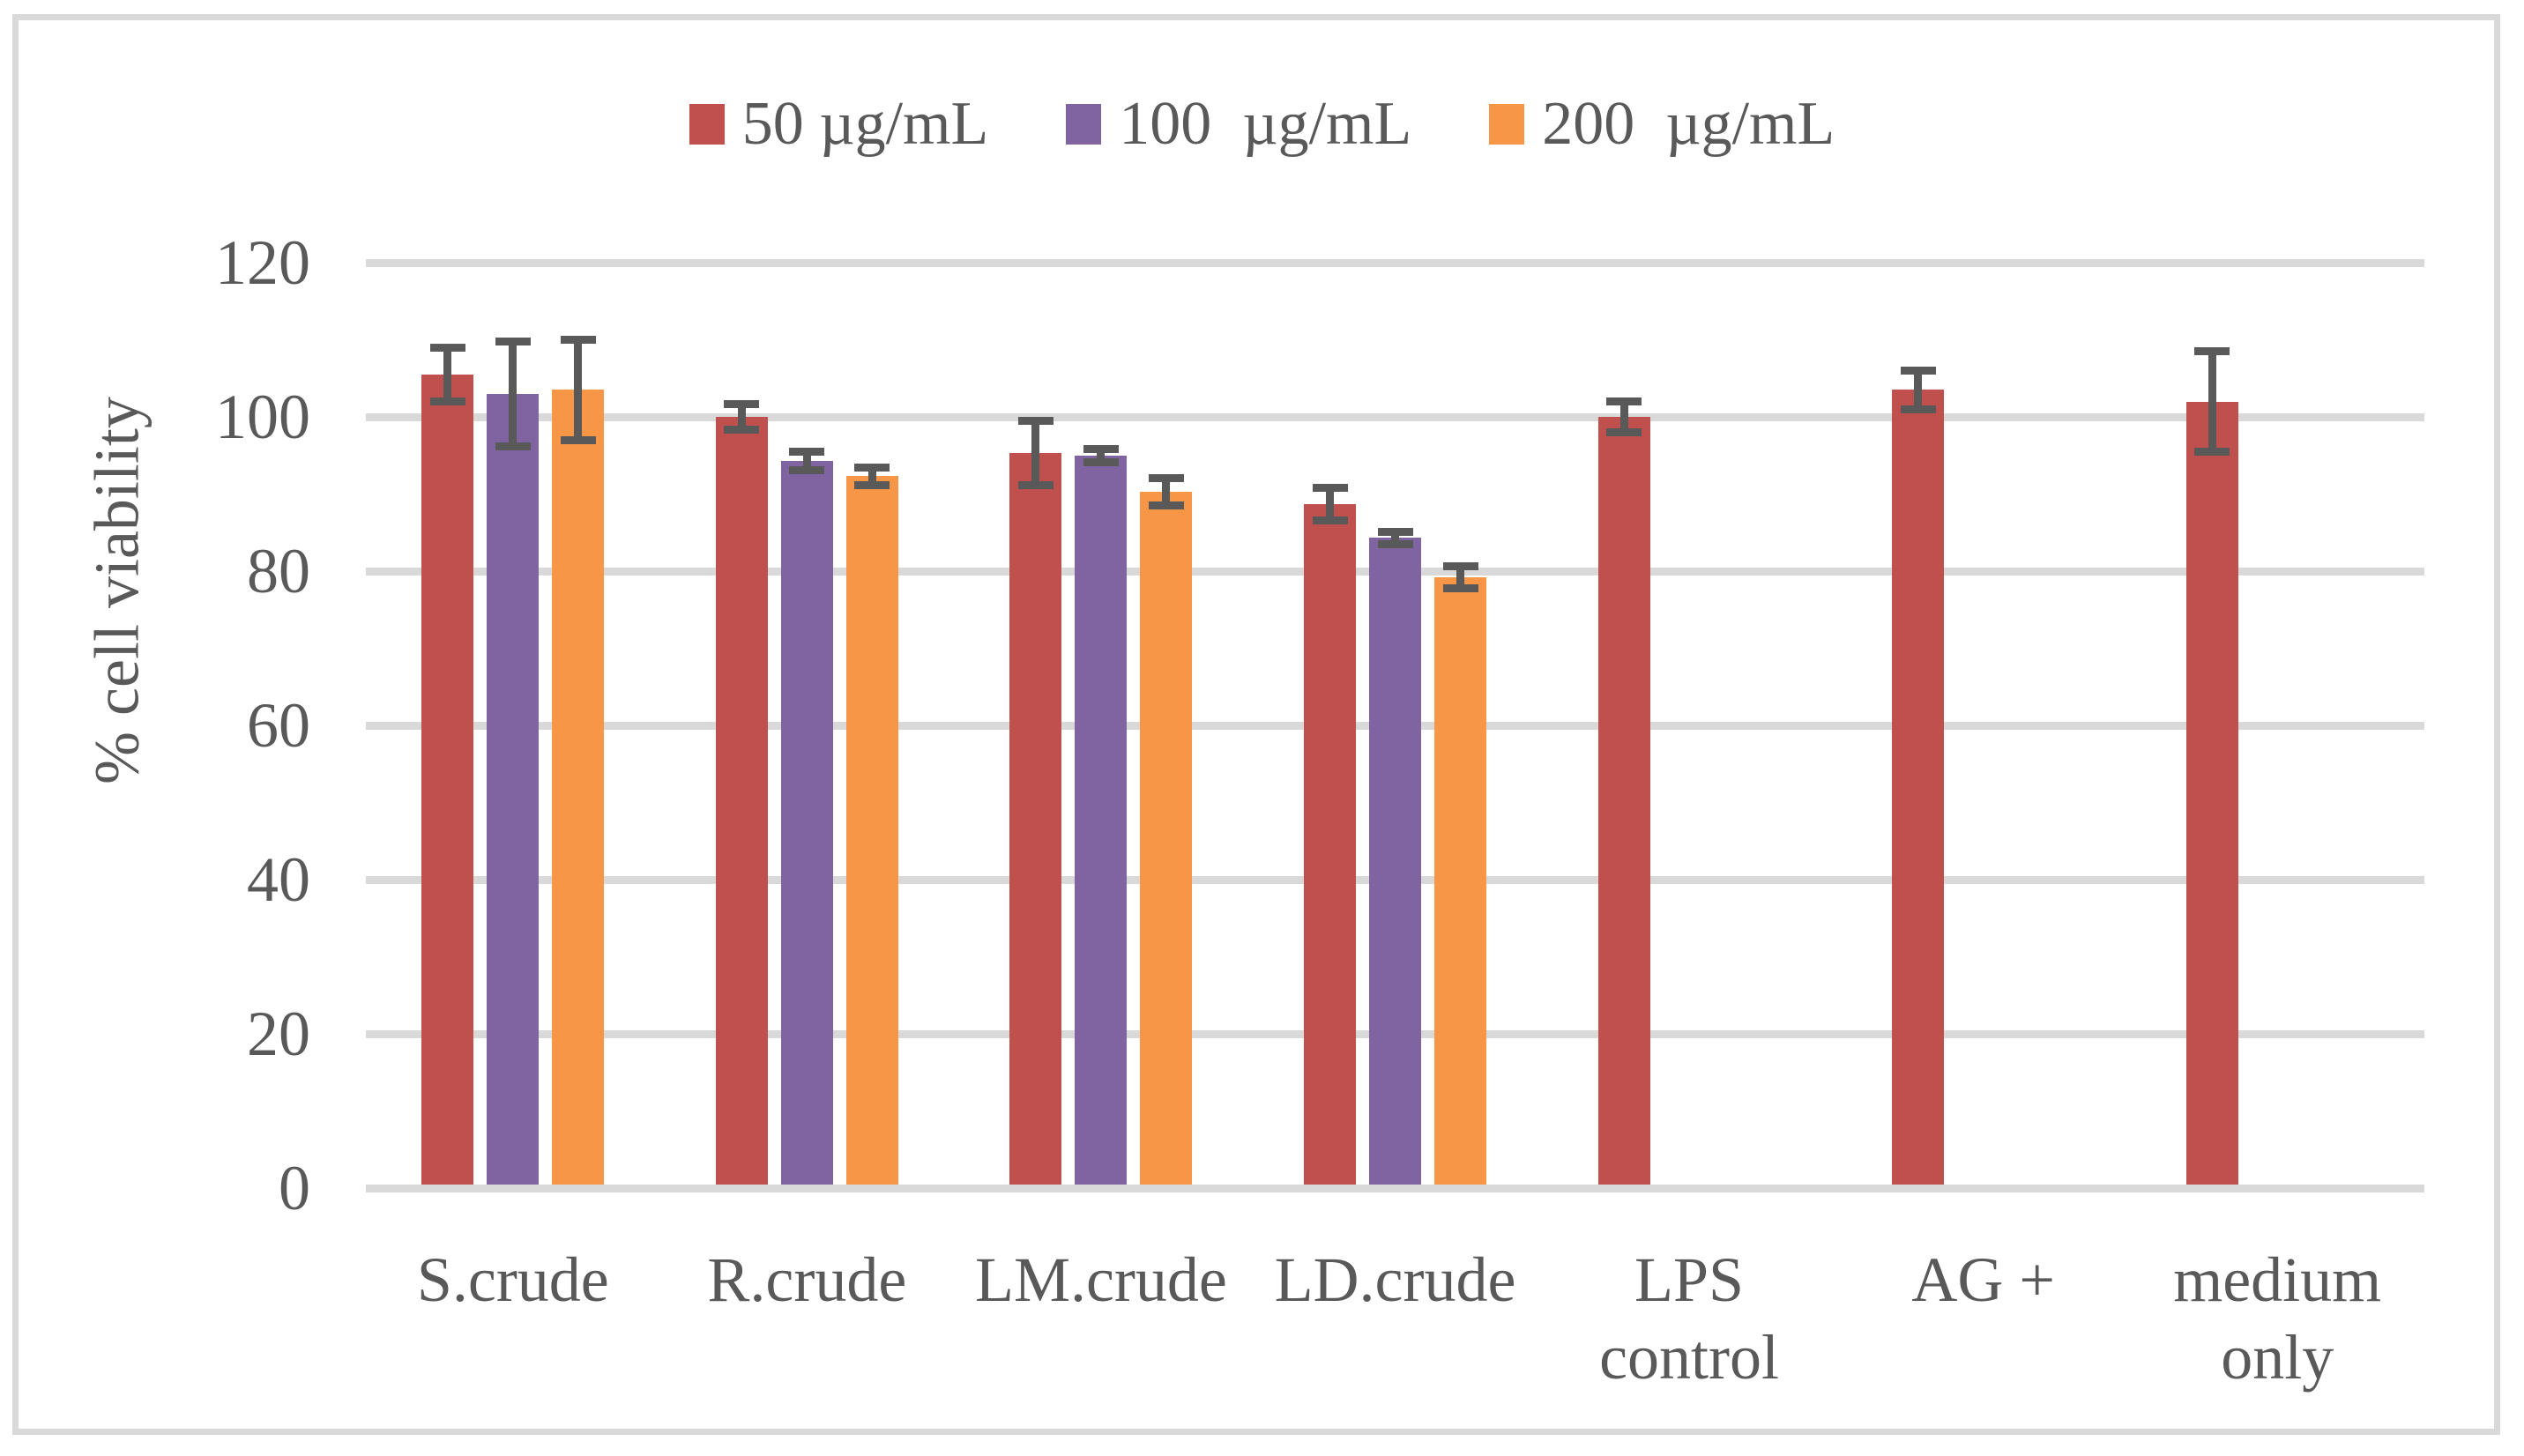  I want to click on legend: 50 µg/mL 100 µg/mL 200 µg/mL, so click(1262, 124).